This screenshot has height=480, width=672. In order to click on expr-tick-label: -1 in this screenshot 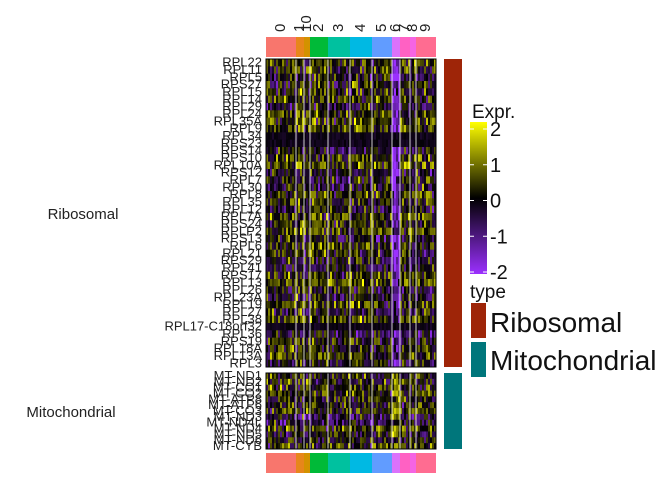, I will do `click(499, 237)`.